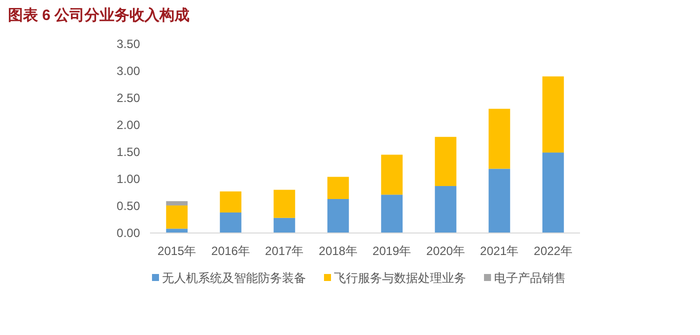 This screenshot has height=335, width=700. I want to click on y-tick-label: 2.00, so click(128, 125).